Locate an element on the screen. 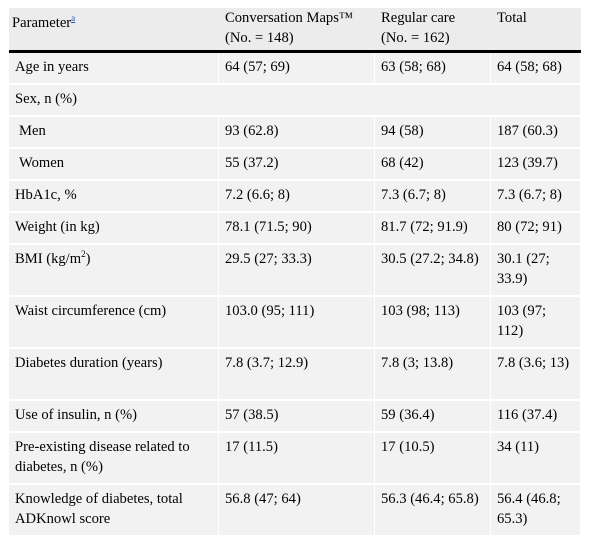 This screenshot has height=537, width=590. cell-conversation-maps: 56.8 (47; 64) is located at coordinates (297, 511).